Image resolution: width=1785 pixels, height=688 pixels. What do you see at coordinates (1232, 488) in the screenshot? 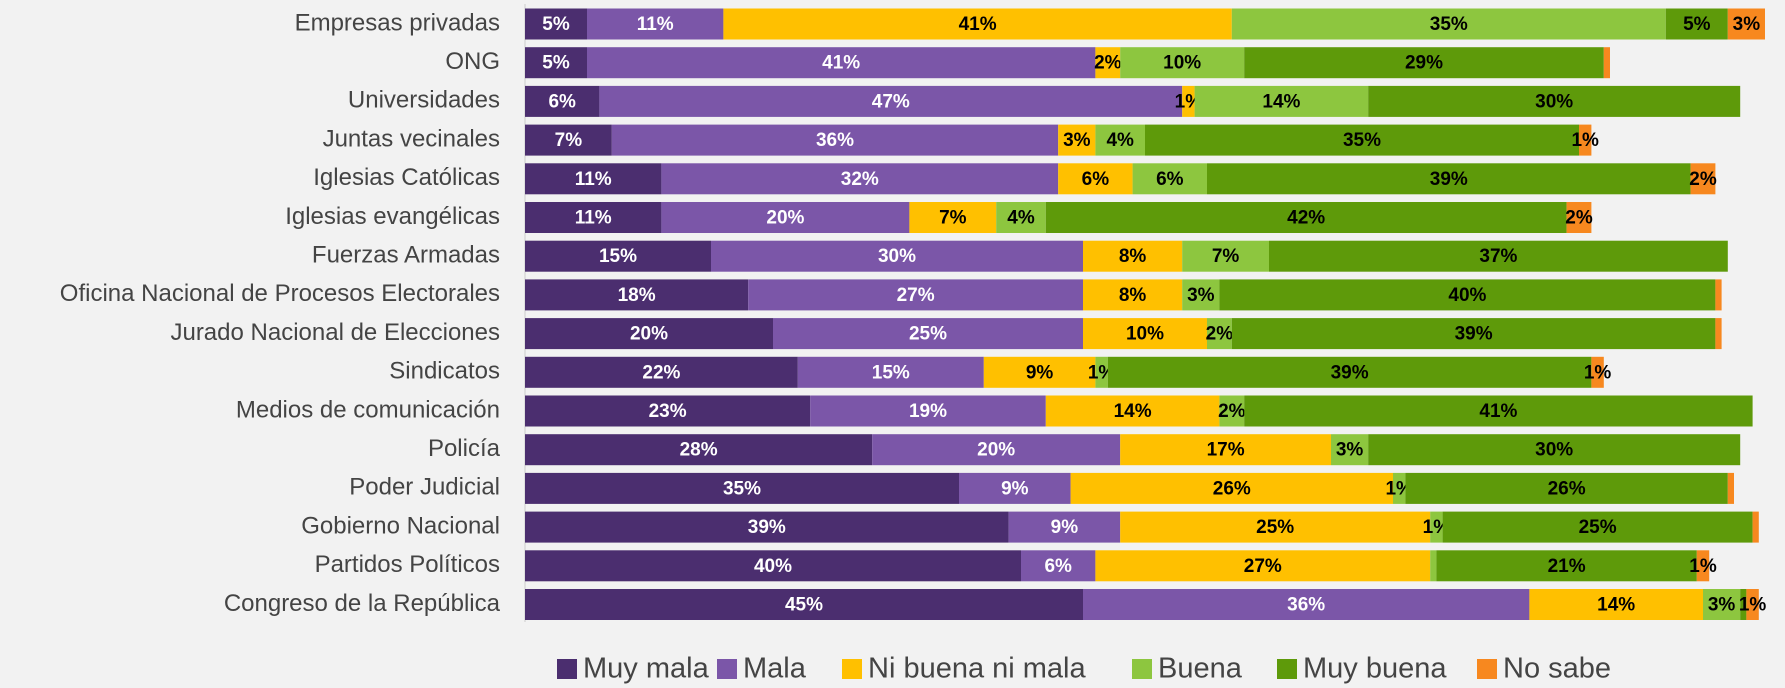
I see `value-label: 26%` at bounding box center [1232, 488].